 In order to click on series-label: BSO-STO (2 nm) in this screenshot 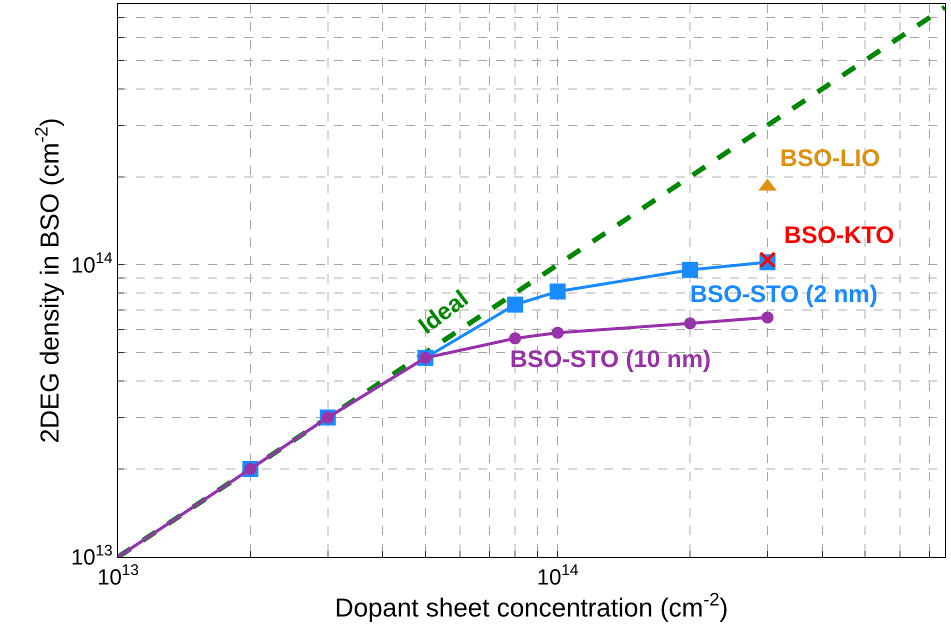, I will do `click(784, 294)`.